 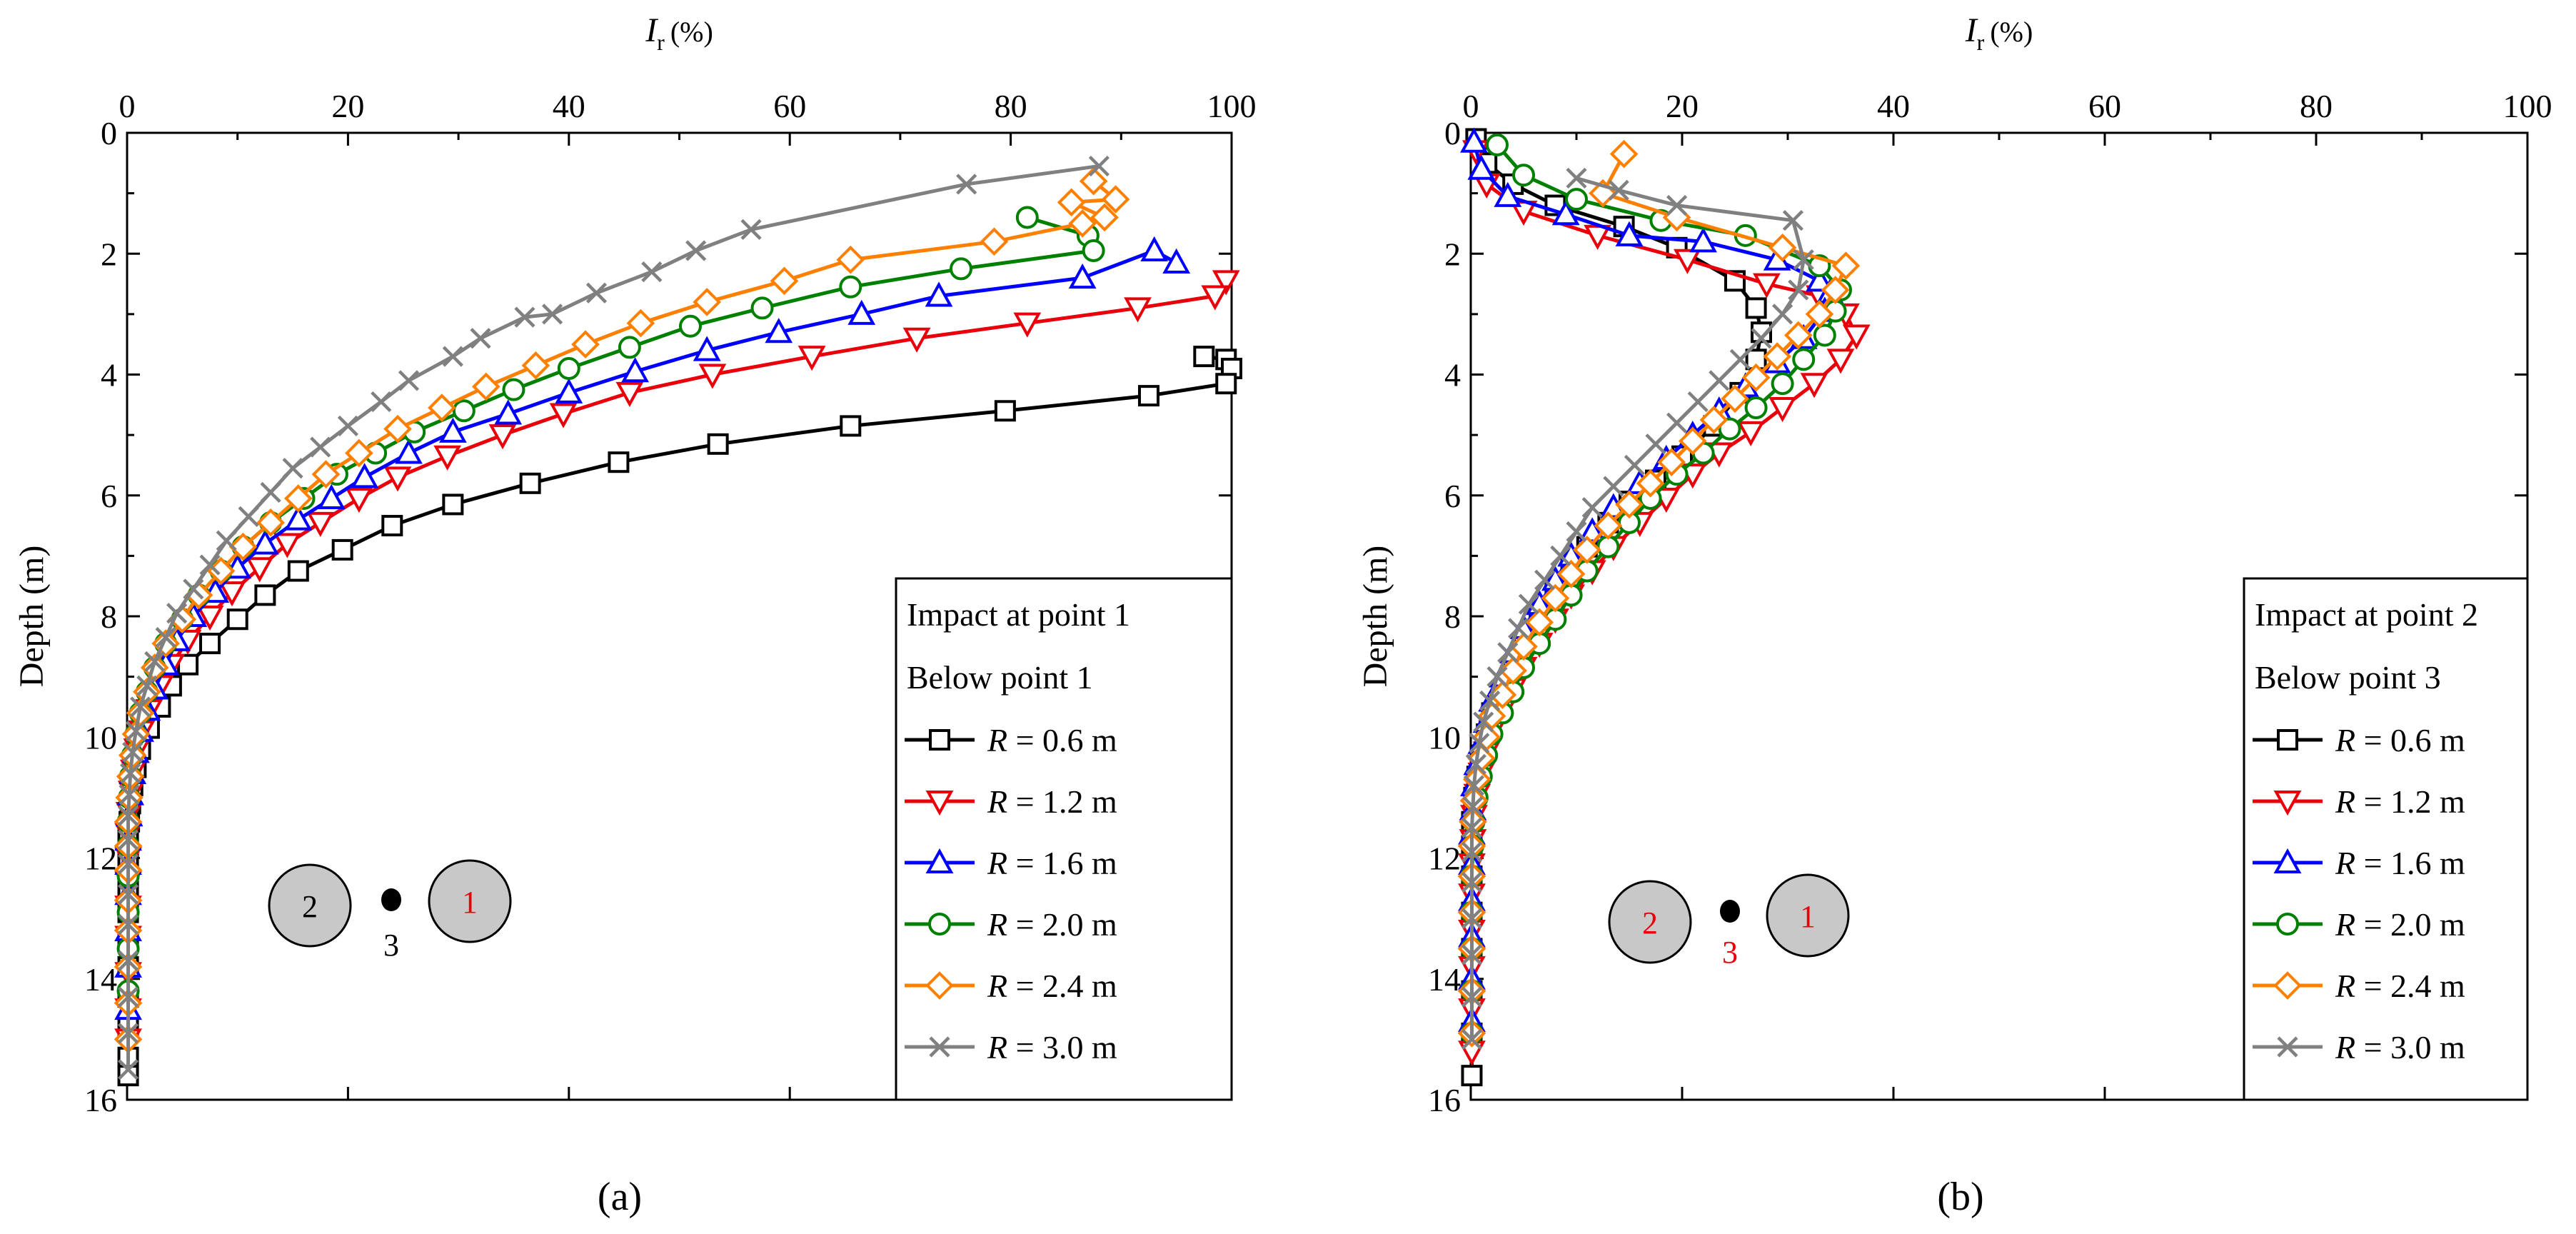 What do you see at coordinates (620, 1197) in the screenshot?
I see `panel-a-panel-label: (a)` at bounding box center [620, 1197].